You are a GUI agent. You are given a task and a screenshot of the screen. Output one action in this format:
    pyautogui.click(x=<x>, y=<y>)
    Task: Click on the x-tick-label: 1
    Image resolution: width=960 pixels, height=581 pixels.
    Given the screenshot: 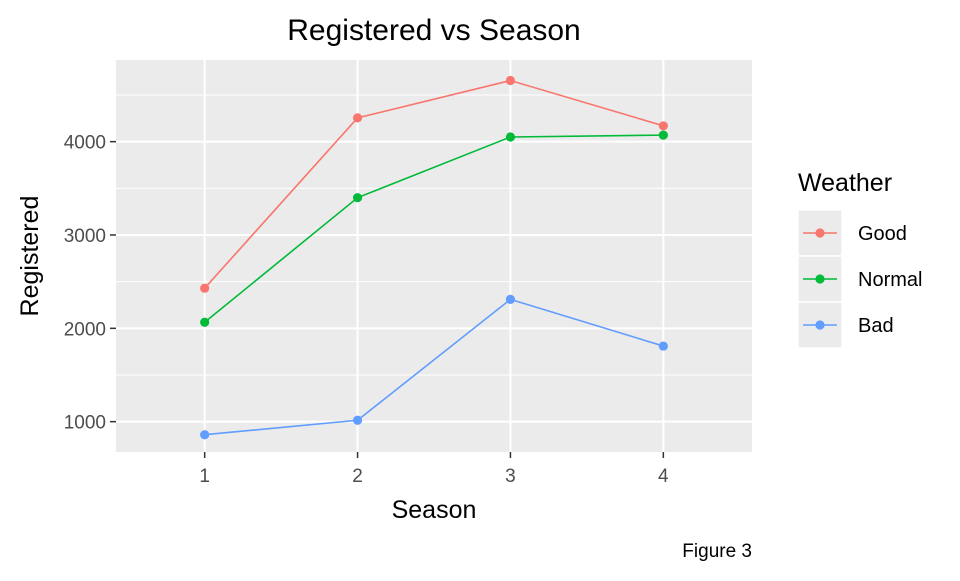 What is the action you would take?
    pyautogui.click(x=204, y=476)
    